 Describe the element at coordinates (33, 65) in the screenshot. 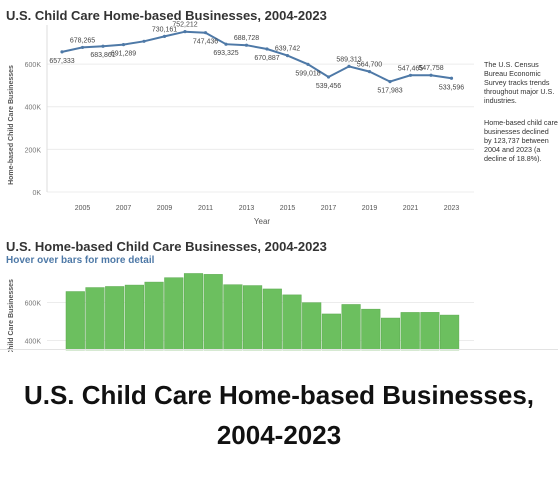

I see `line-chart-y-tick: 600K` at that location.